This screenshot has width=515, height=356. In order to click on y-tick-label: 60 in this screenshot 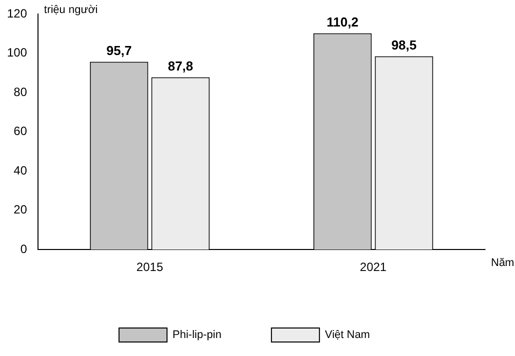, I will do `click(21, 131)`.